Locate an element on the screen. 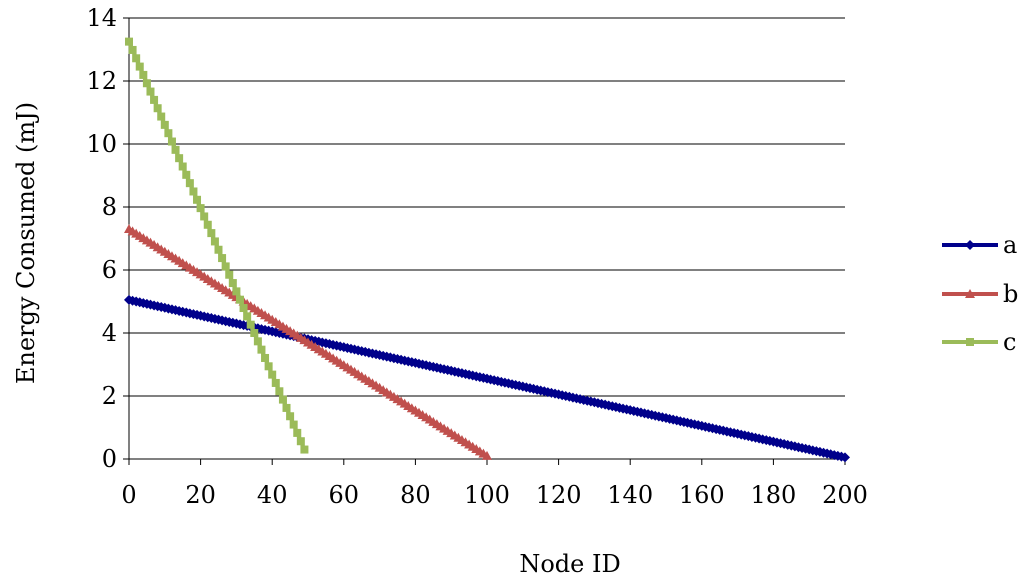 The height and width of the screenshot is (581, 1024). x-tick-label: 200 is located at coordinates (845, 495).